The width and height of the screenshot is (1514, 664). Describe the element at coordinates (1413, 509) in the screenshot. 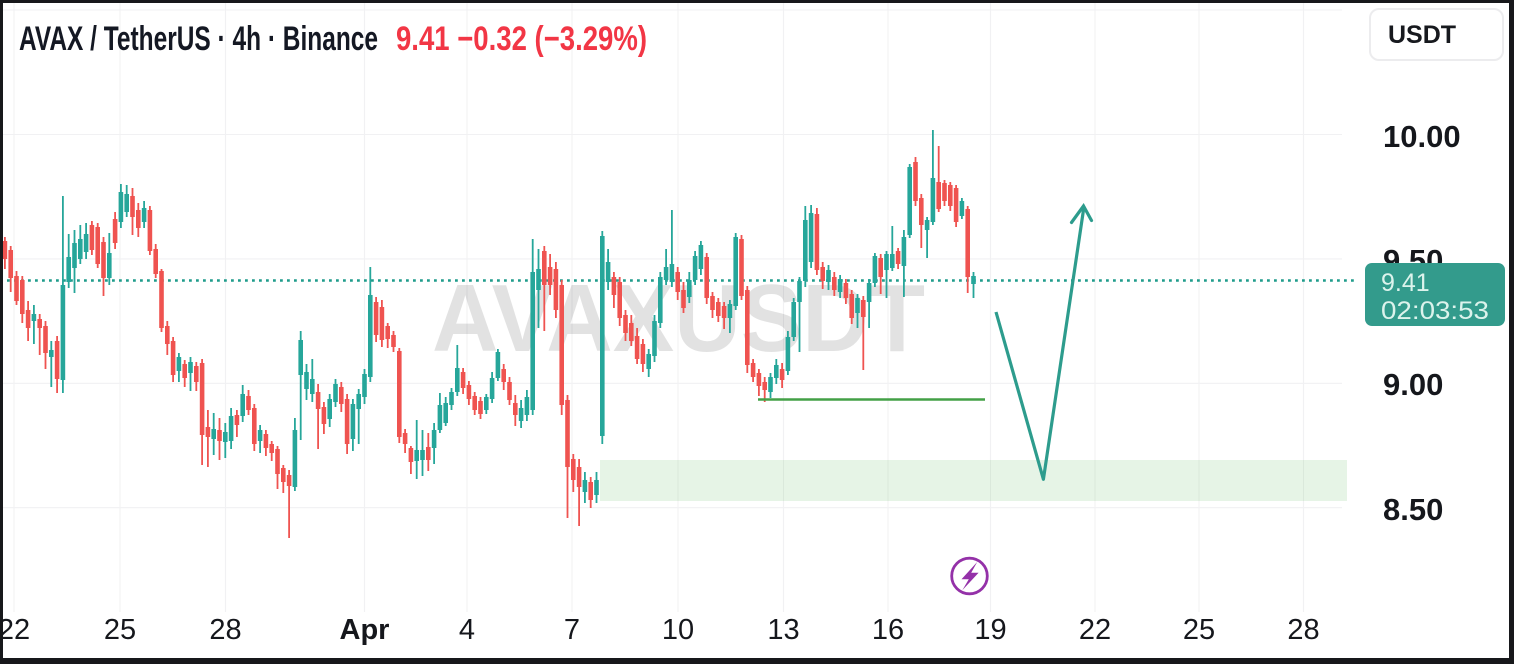

I see `svg-text: 8.50` at that location.